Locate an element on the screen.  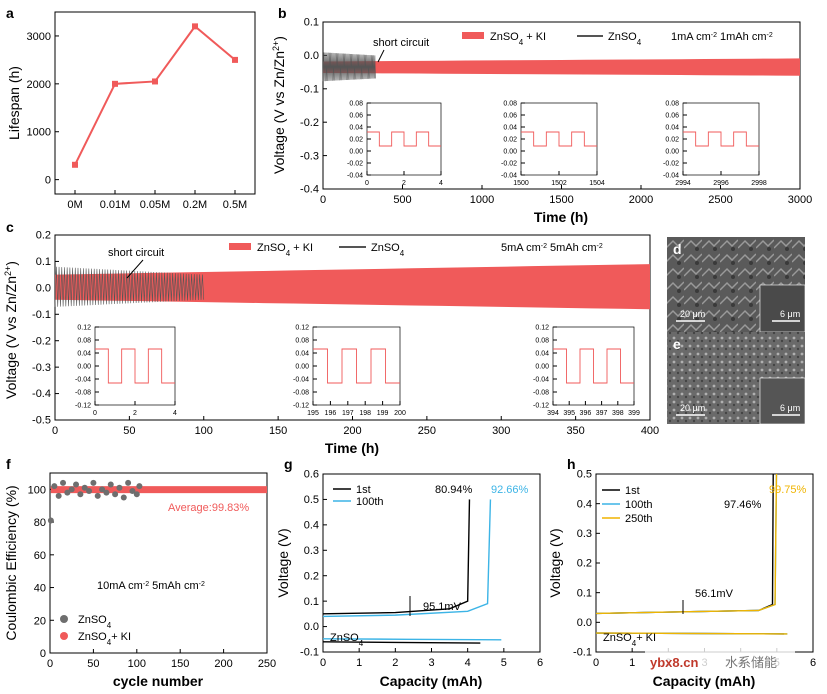
short-circuit-arrow-c is located at coordinates (135, 269).